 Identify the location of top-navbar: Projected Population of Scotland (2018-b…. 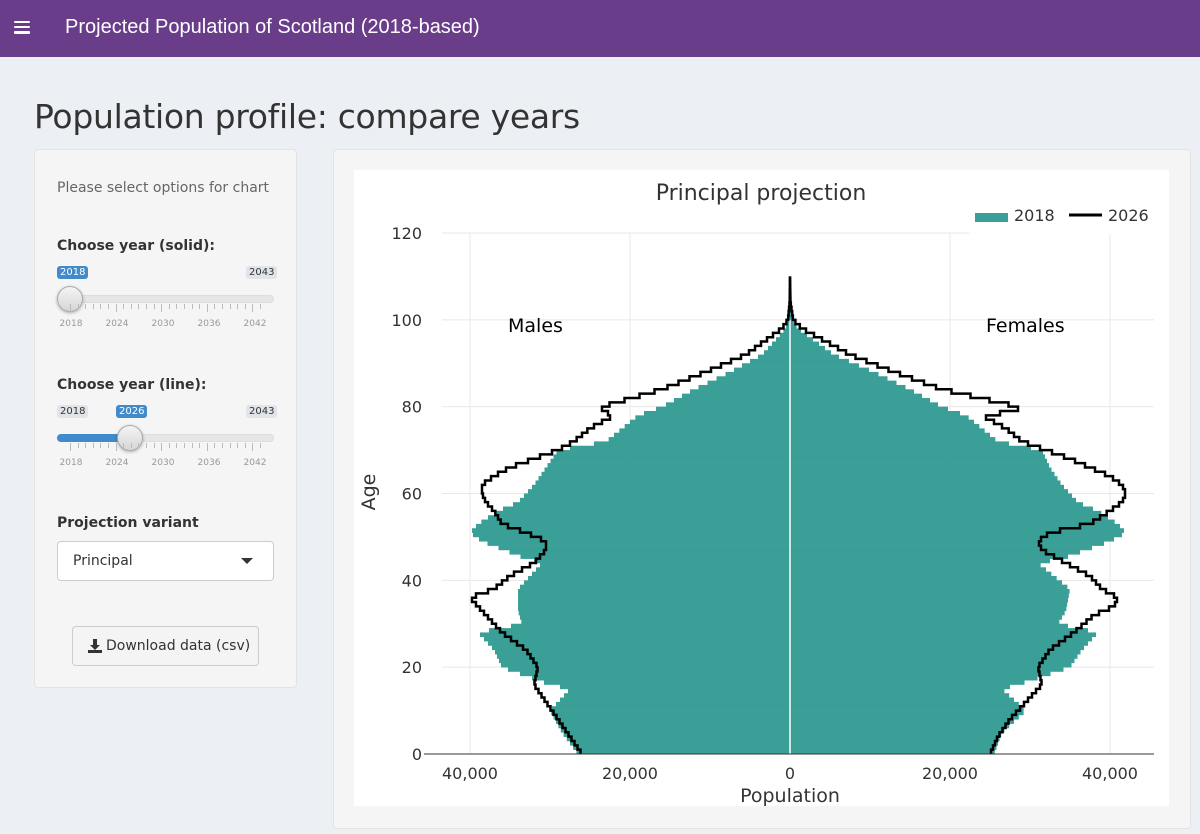
(600, 28).